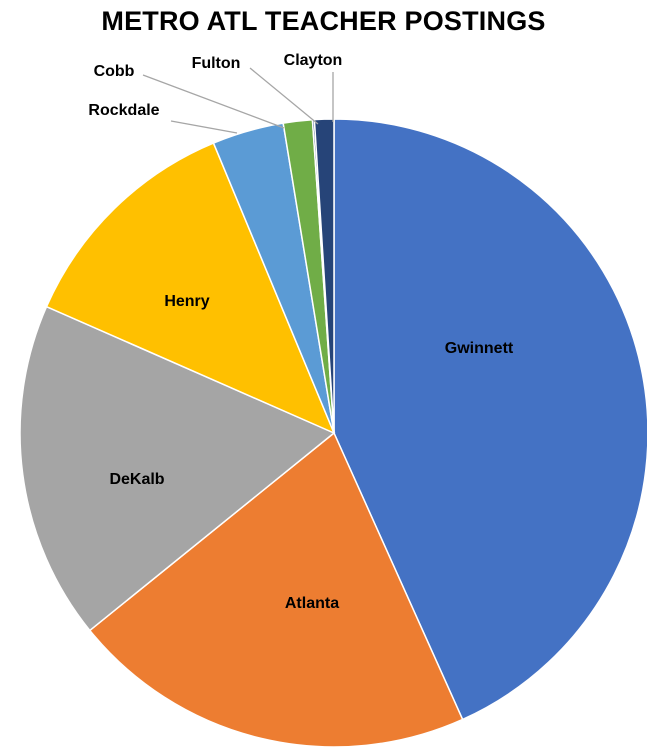  Describe the element at coordinates (123, 110) in the screenshot. I see `slice-label-rockdale: Rockdale` at that location.